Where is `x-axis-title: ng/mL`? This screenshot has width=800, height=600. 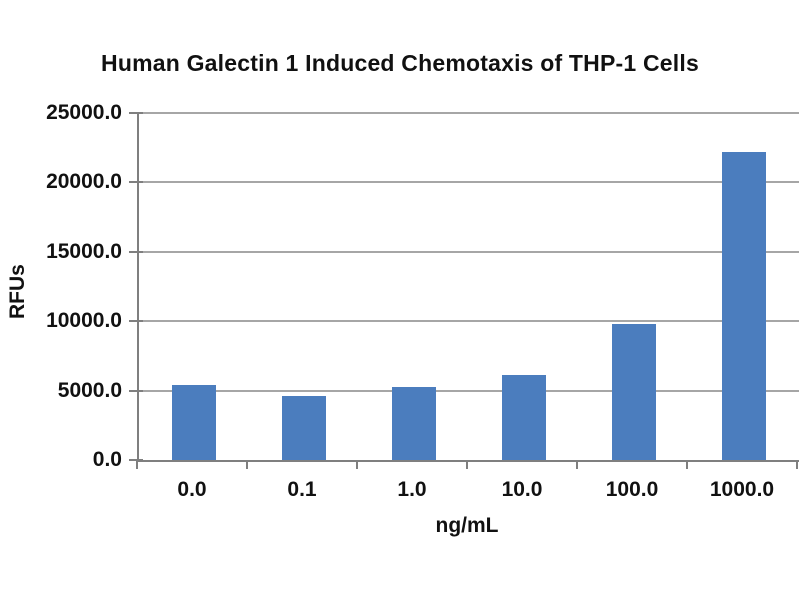 x-axis-title: ng/mL is located at coordinates (467, 525).